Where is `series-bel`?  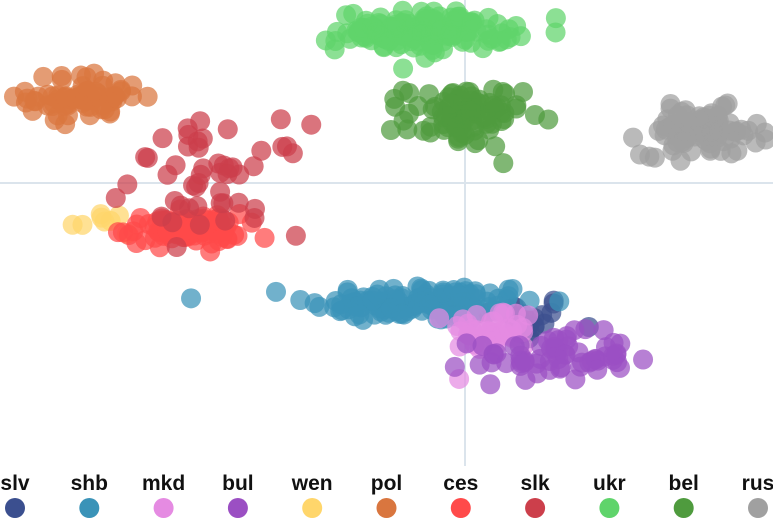 series-bel is located at coordinates (469, 126).